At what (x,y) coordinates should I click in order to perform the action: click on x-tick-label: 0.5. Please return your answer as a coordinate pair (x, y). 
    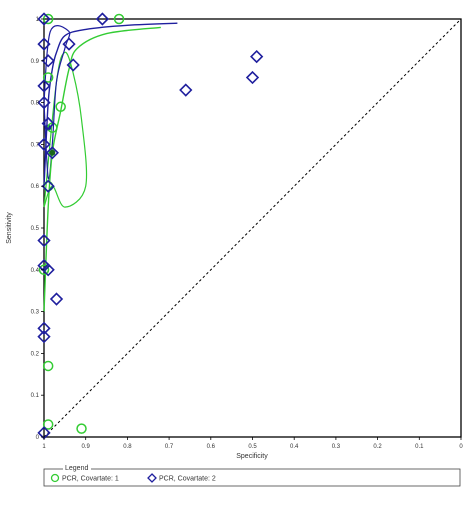
    Looking at the image, I should click on (252, 447).